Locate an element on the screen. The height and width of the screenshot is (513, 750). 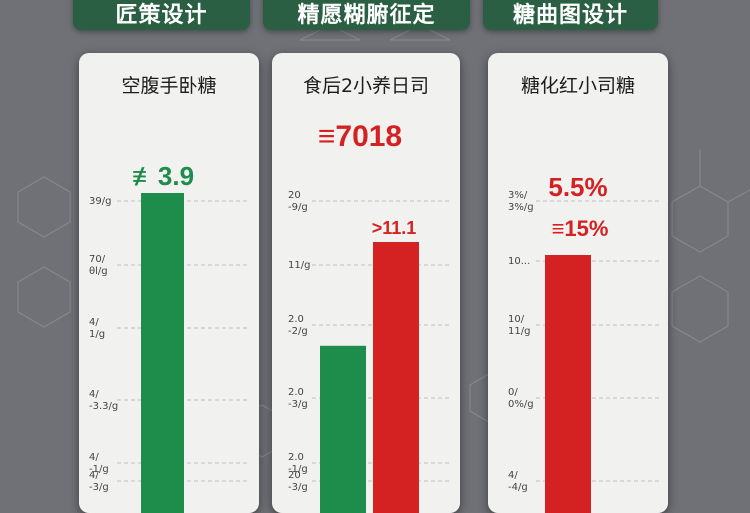
y-tick-label: 10/ is located at coordinates (516, 319).